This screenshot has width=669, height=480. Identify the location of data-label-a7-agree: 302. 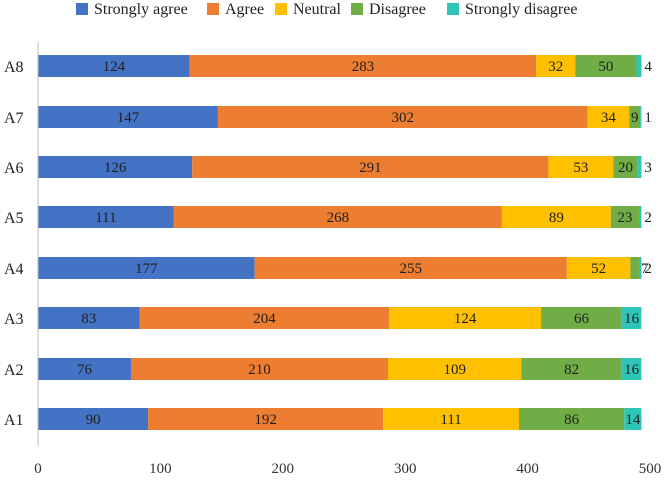
(403, 118).